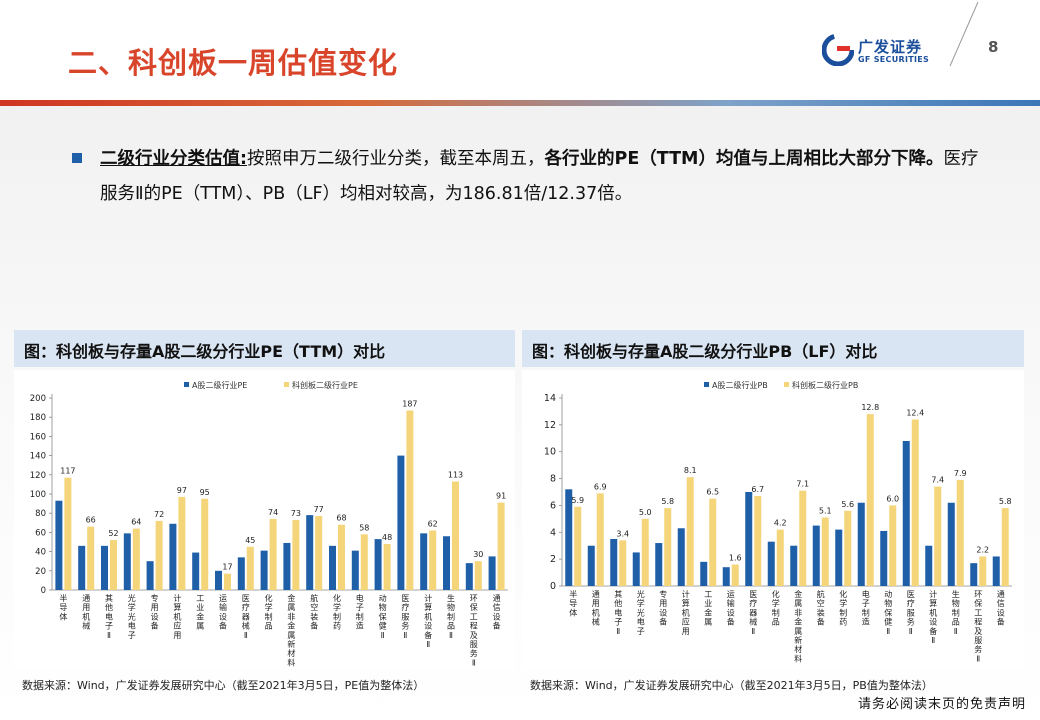 This screenshot has width=1040, height=720. Describe the element at coordinates (667, 501) in the screenshot. I see `data-label: 5.8` at that location.